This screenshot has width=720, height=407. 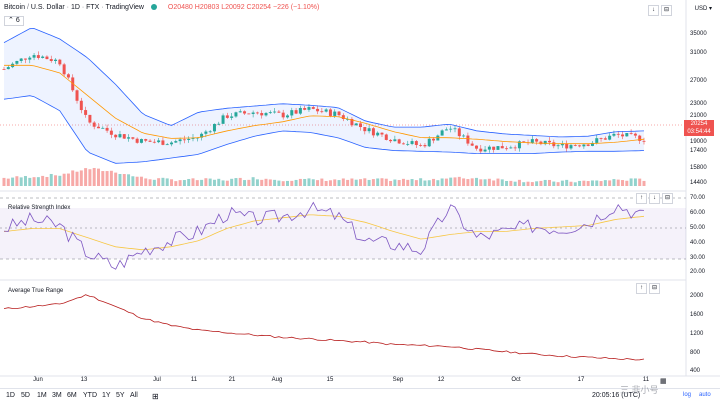 What do you see at coordinates (120, 395) in the screenshot?
I see `timeframe-5y: 5Y` at bounding box center [120, 395].